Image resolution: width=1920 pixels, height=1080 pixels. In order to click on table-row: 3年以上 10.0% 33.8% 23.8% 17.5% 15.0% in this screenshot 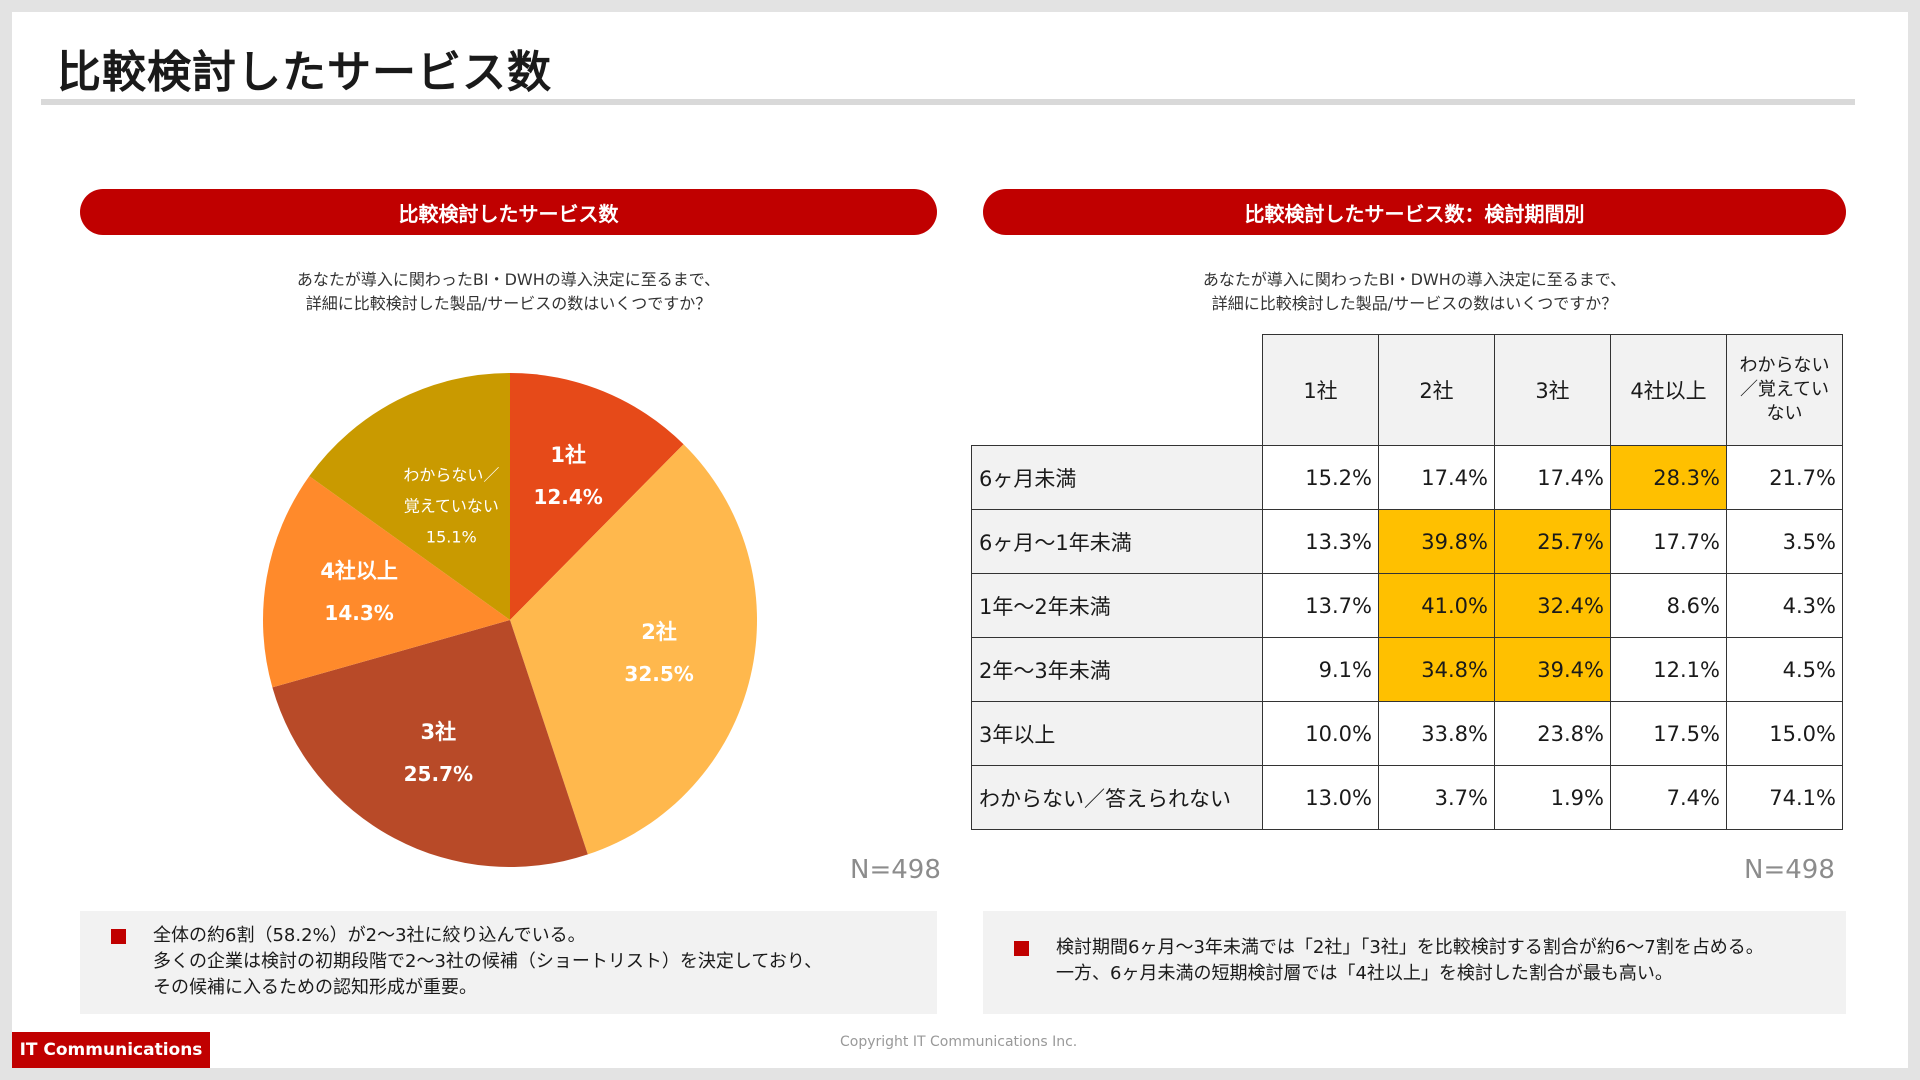, I will do `click(1407, 733)`.